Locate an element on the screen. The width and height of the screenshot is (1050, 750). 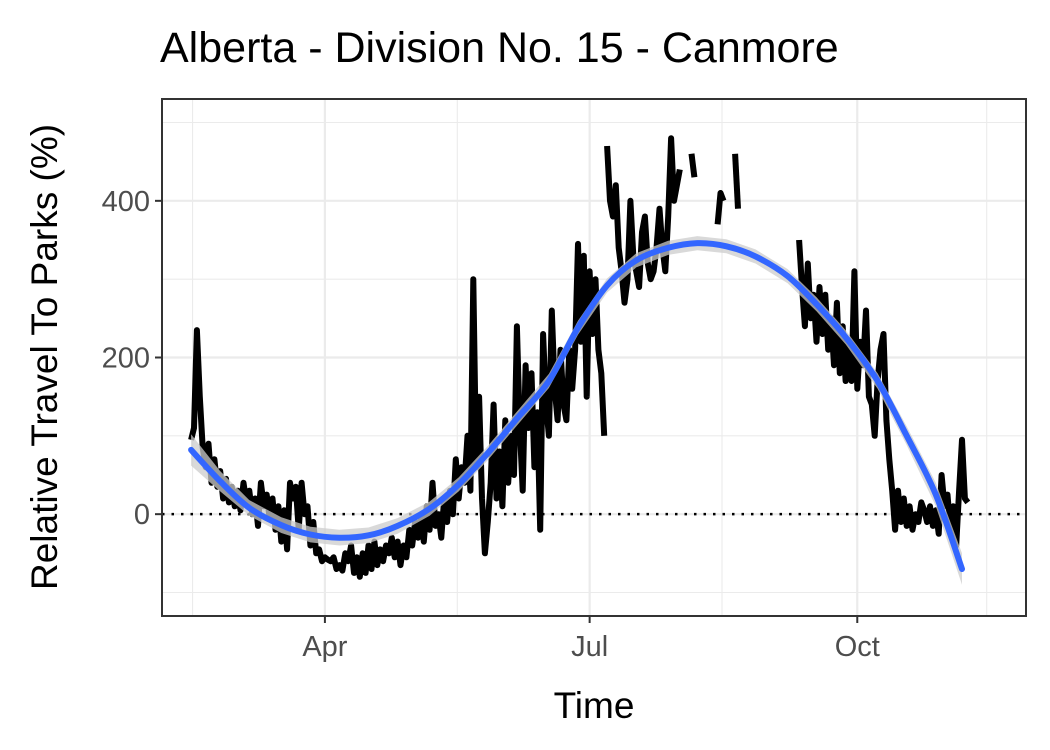
x-axis: Apr Jul Oct is located at coordinates (591, 639).